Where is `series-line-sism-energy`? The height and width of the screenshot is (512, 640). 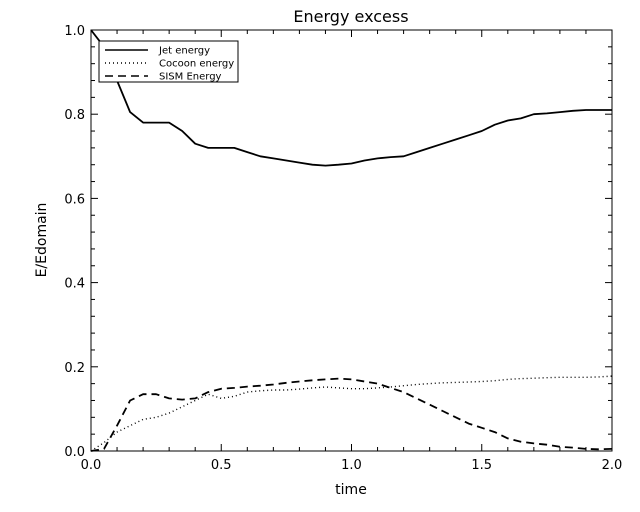
series-line-sism-energy is located at coordinates (351, 414).